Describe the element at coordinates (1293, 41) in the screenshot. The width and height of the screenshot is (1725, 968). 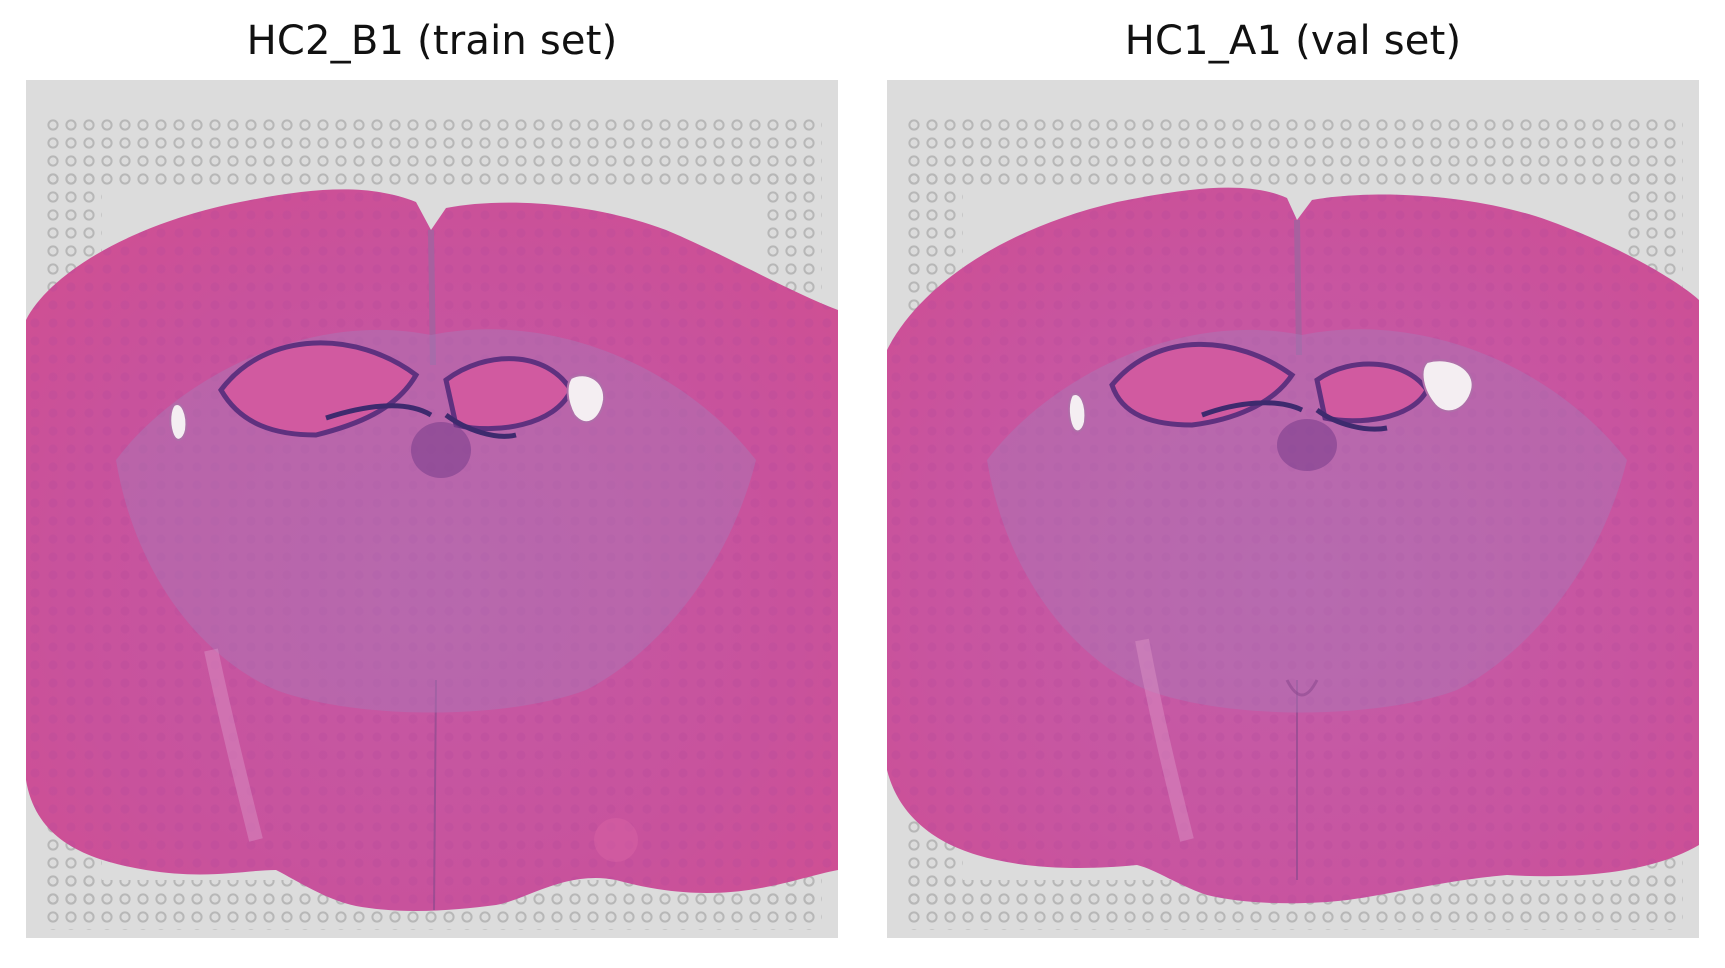
I see `panel-title-val: HC1_A1 (val set)` at that location.